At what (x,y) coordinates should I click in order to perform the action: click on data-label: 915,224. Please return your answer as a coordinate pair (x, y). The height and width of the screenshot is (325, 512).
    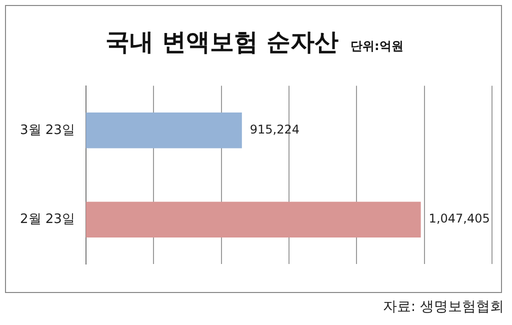
    Looking at the image, I should click on (275, 129).